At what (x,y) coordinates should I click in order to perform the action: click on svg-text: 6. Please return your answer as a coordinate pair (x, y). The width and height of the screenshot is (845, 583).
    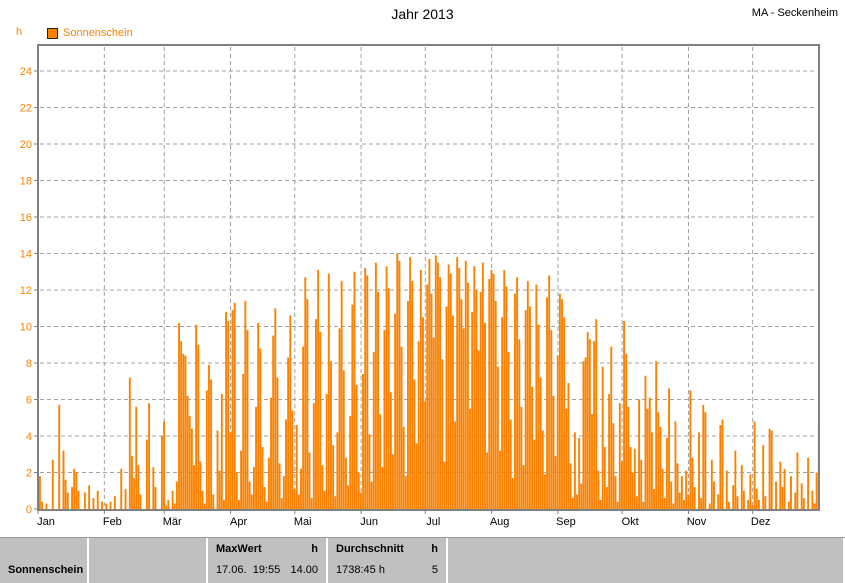
    Looking at the image, I should click on (29, 401).